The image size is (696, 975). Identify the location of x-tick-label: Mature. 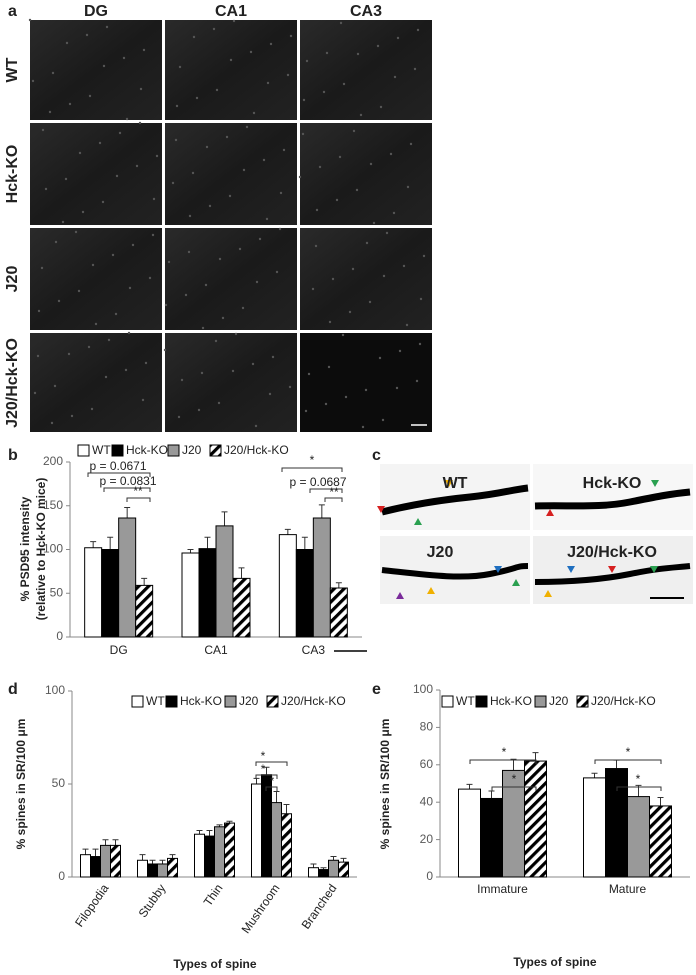
(628, 889).